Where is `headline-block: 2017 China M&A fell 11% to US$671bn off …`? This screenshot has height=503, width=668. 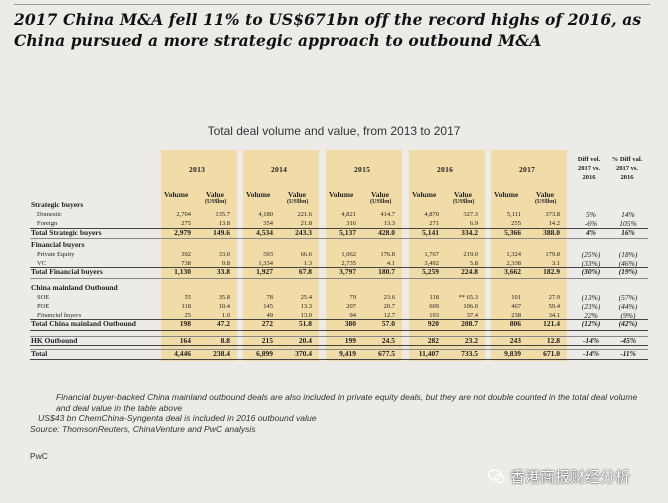 headline-block: 2017 China M&A fell 11% to US$671bn off … is located at coordinates (332, 27).